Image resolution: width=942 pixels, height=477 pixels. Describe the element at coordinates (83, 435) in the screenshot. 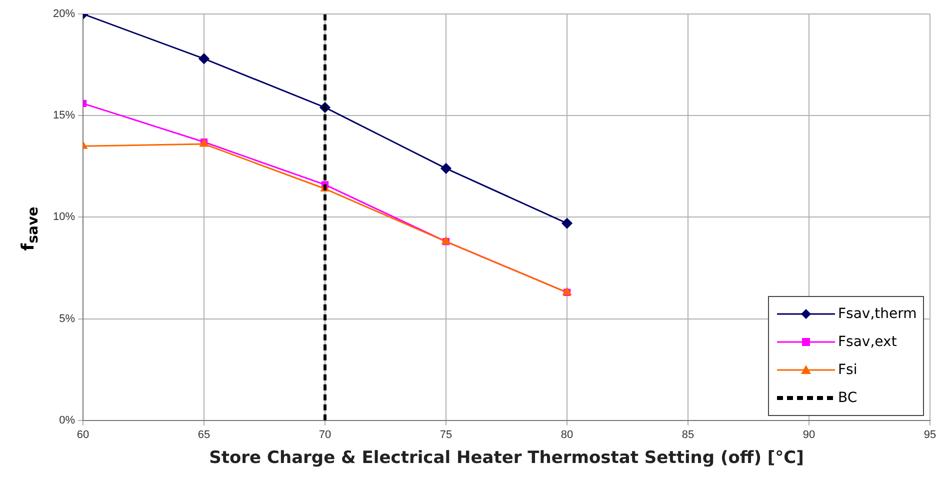

I see `x-tick-label: 60` at that location.